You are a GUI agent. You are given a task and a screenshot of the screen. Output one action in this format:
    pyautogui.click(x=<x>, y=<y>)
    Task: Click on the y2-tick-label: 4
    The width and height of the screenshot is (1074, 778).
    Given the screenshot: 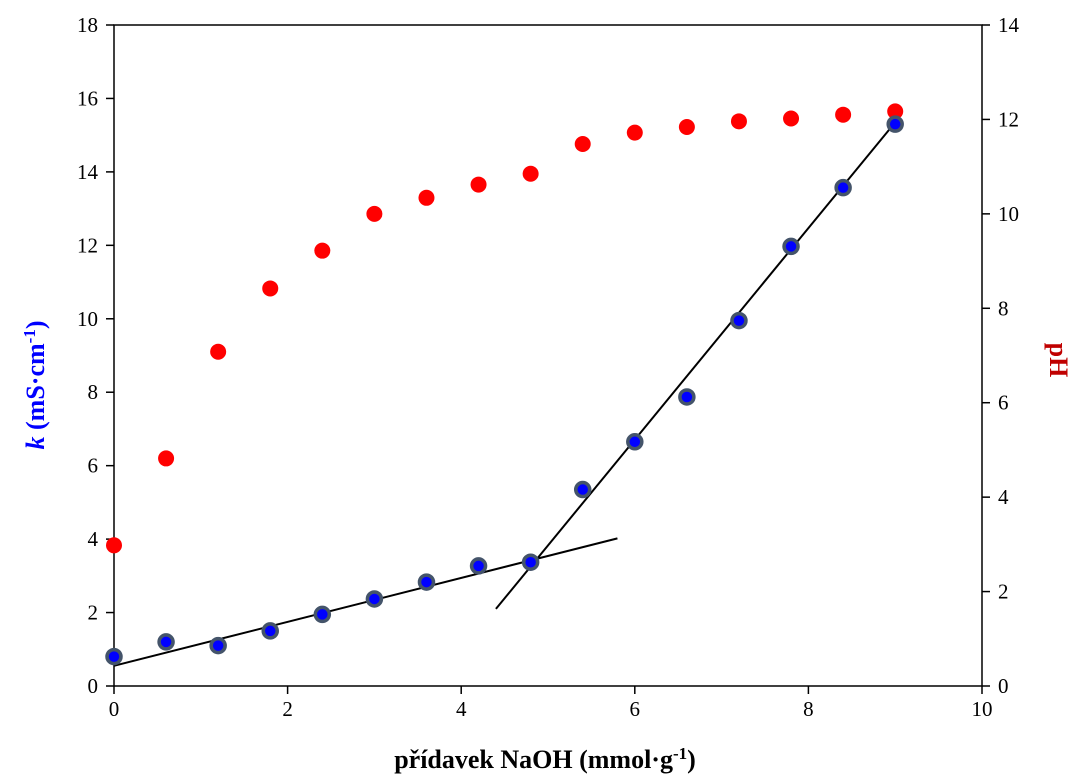 What is the action you would take?
    pyautogui.click(x=1003, y=497)
    